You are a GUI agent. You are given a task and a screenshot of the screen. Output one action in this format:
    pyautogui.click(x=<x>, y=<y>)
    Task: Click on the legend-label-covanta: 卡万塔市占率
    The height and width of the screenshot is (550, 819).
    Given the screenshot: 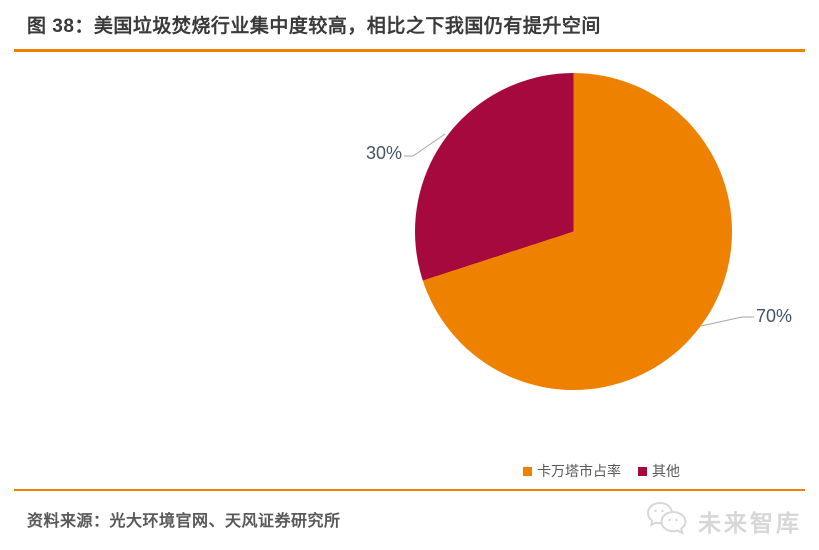 What is the action you would take?
    pyautogui.click(x=579, y=471)
    